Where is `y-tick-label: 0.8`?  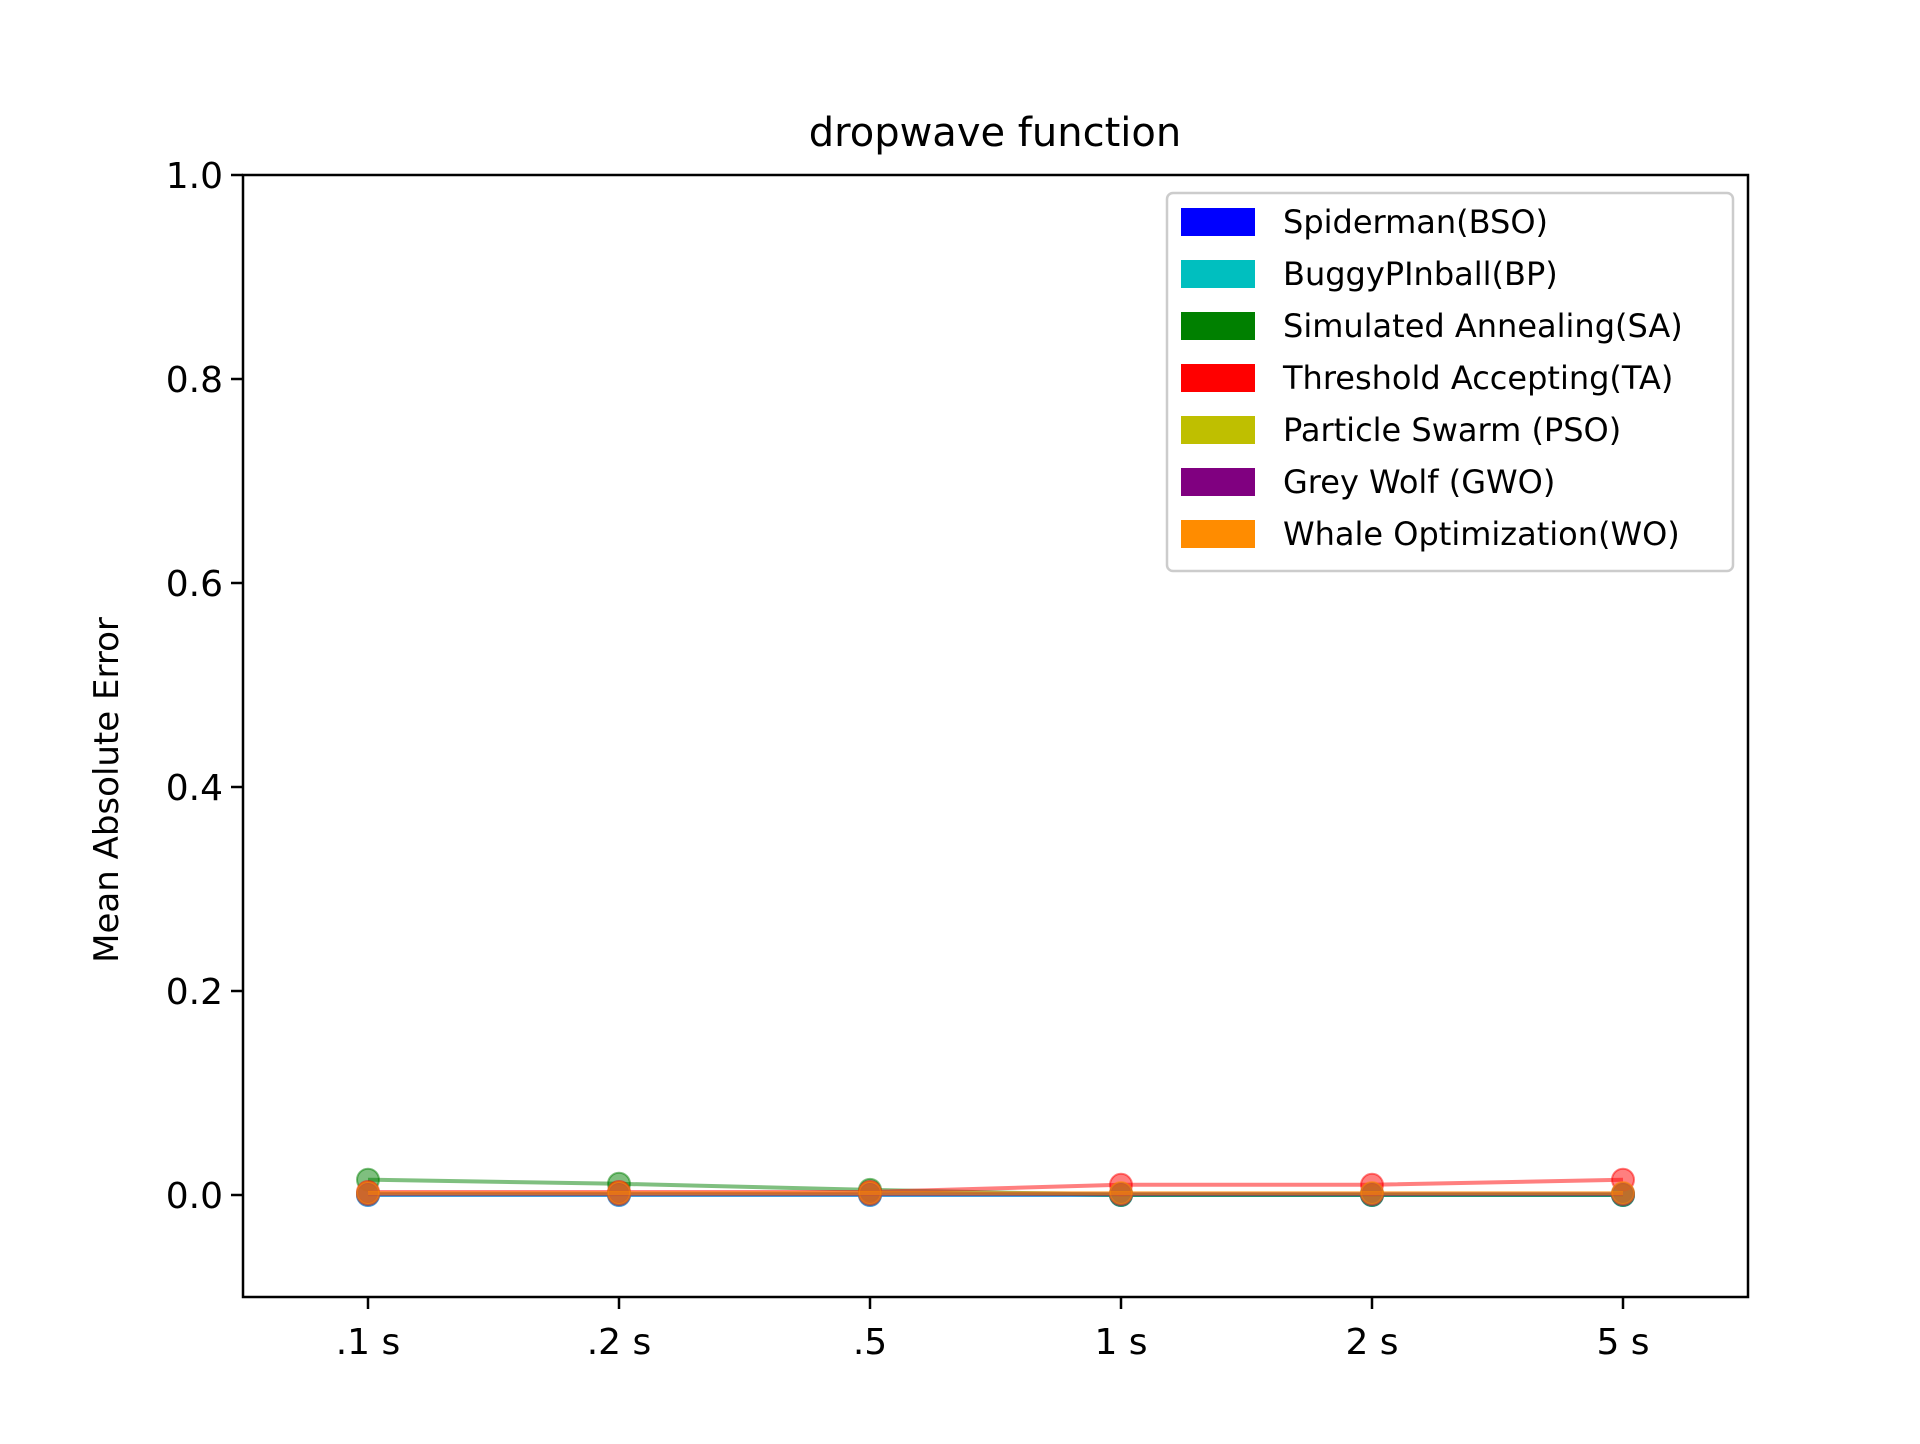 y-tick-label: 0.8 is located at coordinates (194, 380).